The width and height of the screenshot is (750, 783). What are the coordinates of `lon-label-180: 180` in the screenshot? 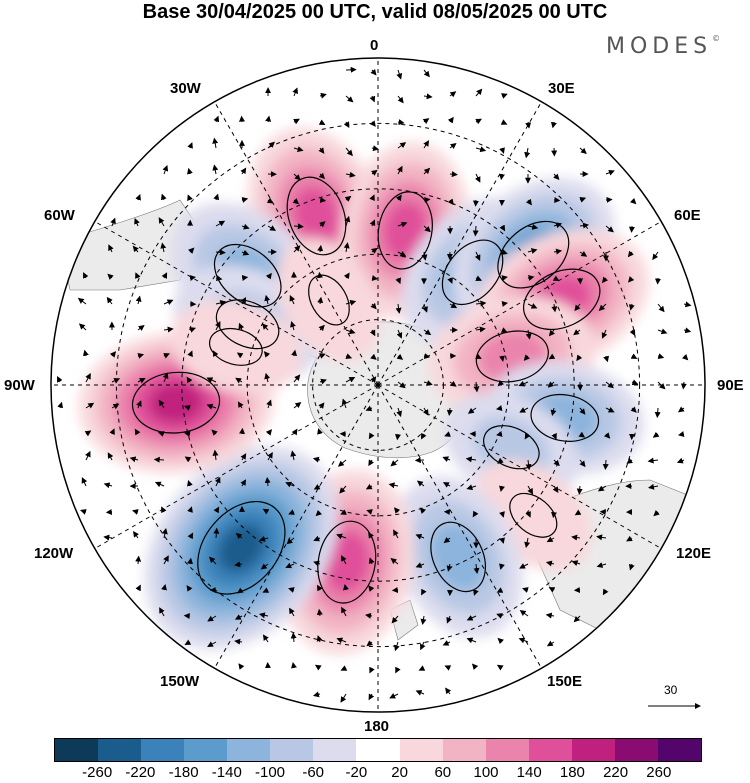 It's located at (377, 726).